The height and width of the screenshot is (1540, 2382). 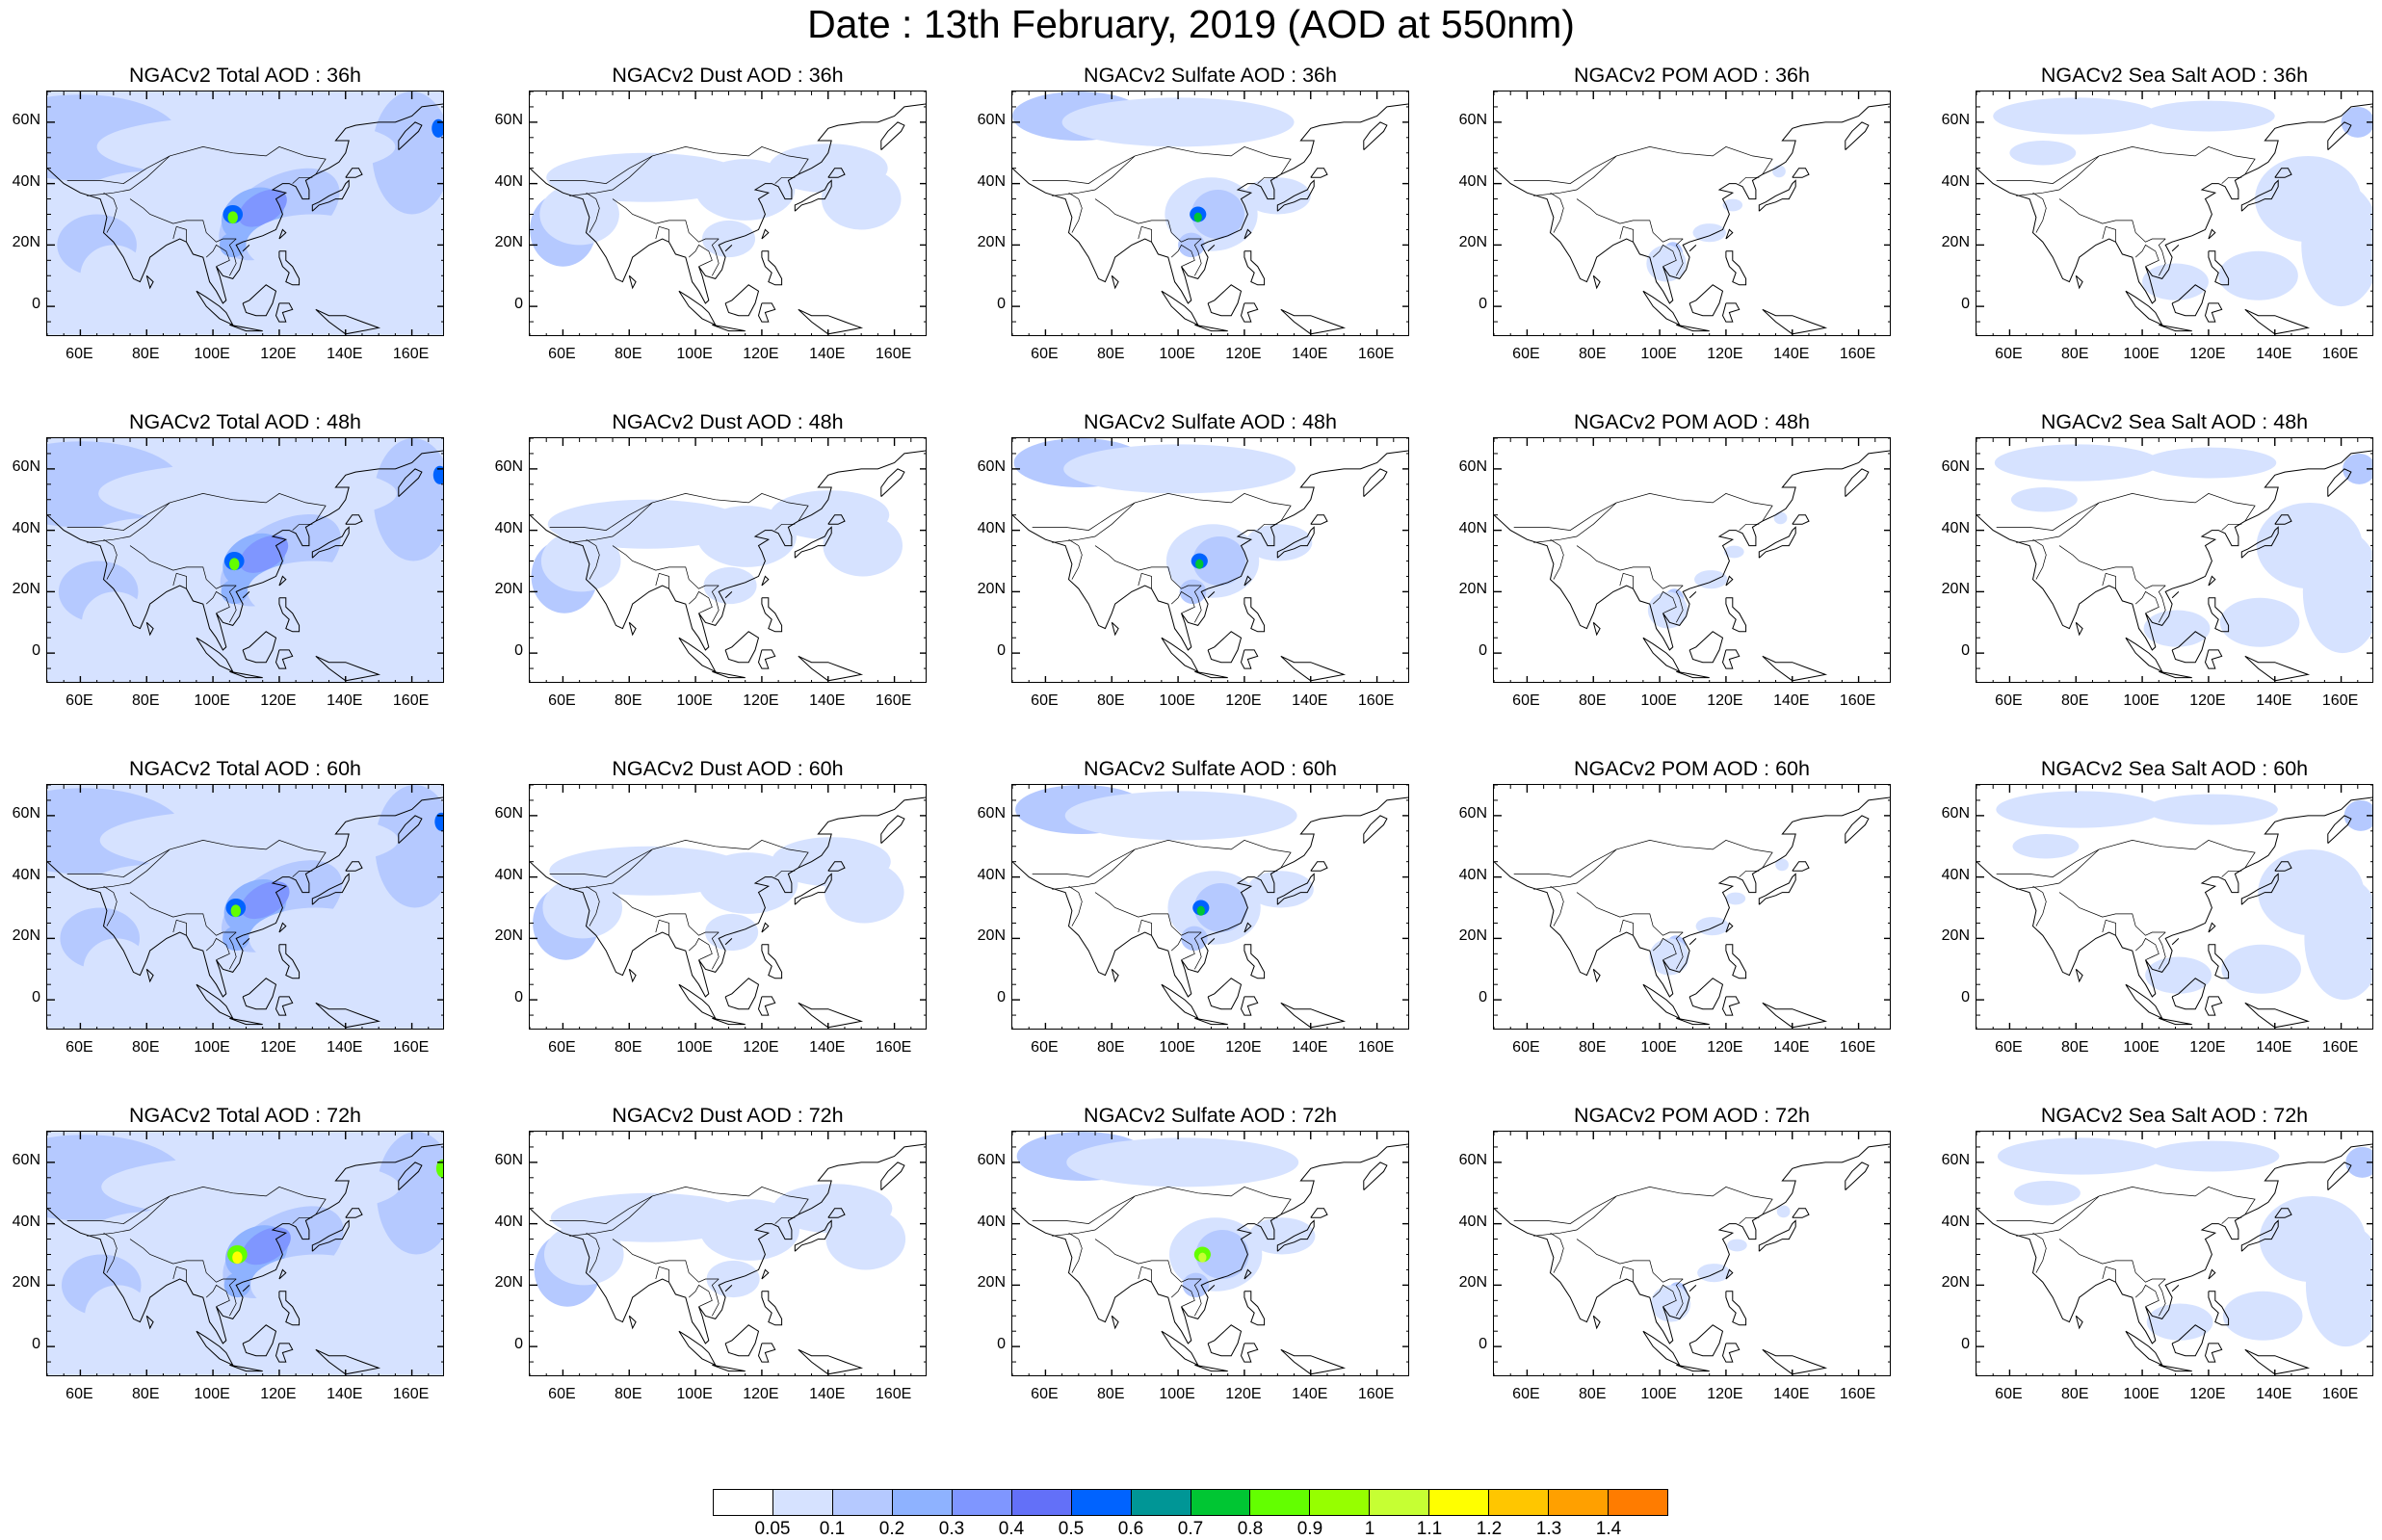 What do you see at coordinates (1858, 1047) in the screenshot?
I see `lon-label: 160E` at bounding box center [1858, 1047].